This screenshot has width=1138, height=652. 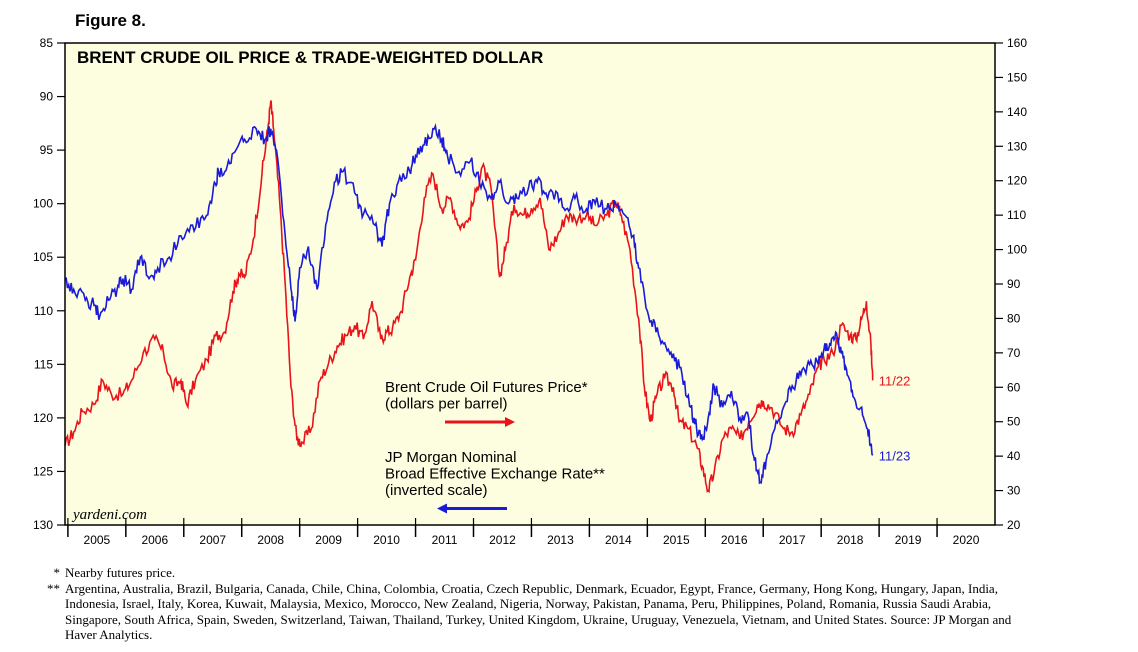 I want to click on right-tick-label: 20, so click(x=1014, y=525).